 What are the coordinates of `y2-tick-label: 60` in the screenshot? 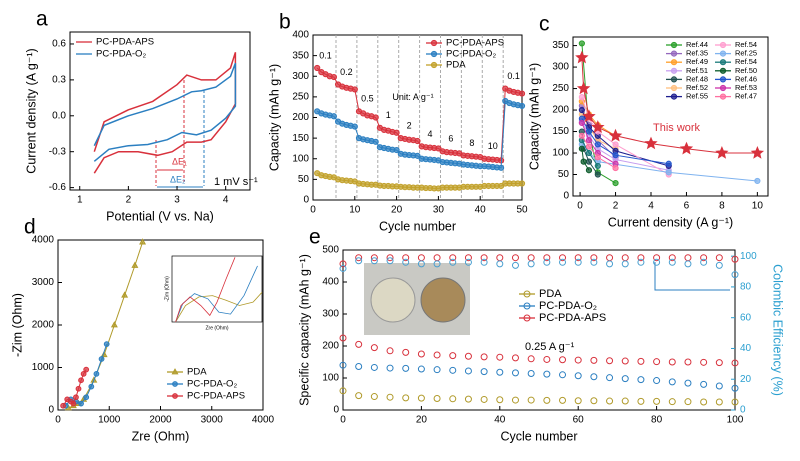 It's located at (746, 317).